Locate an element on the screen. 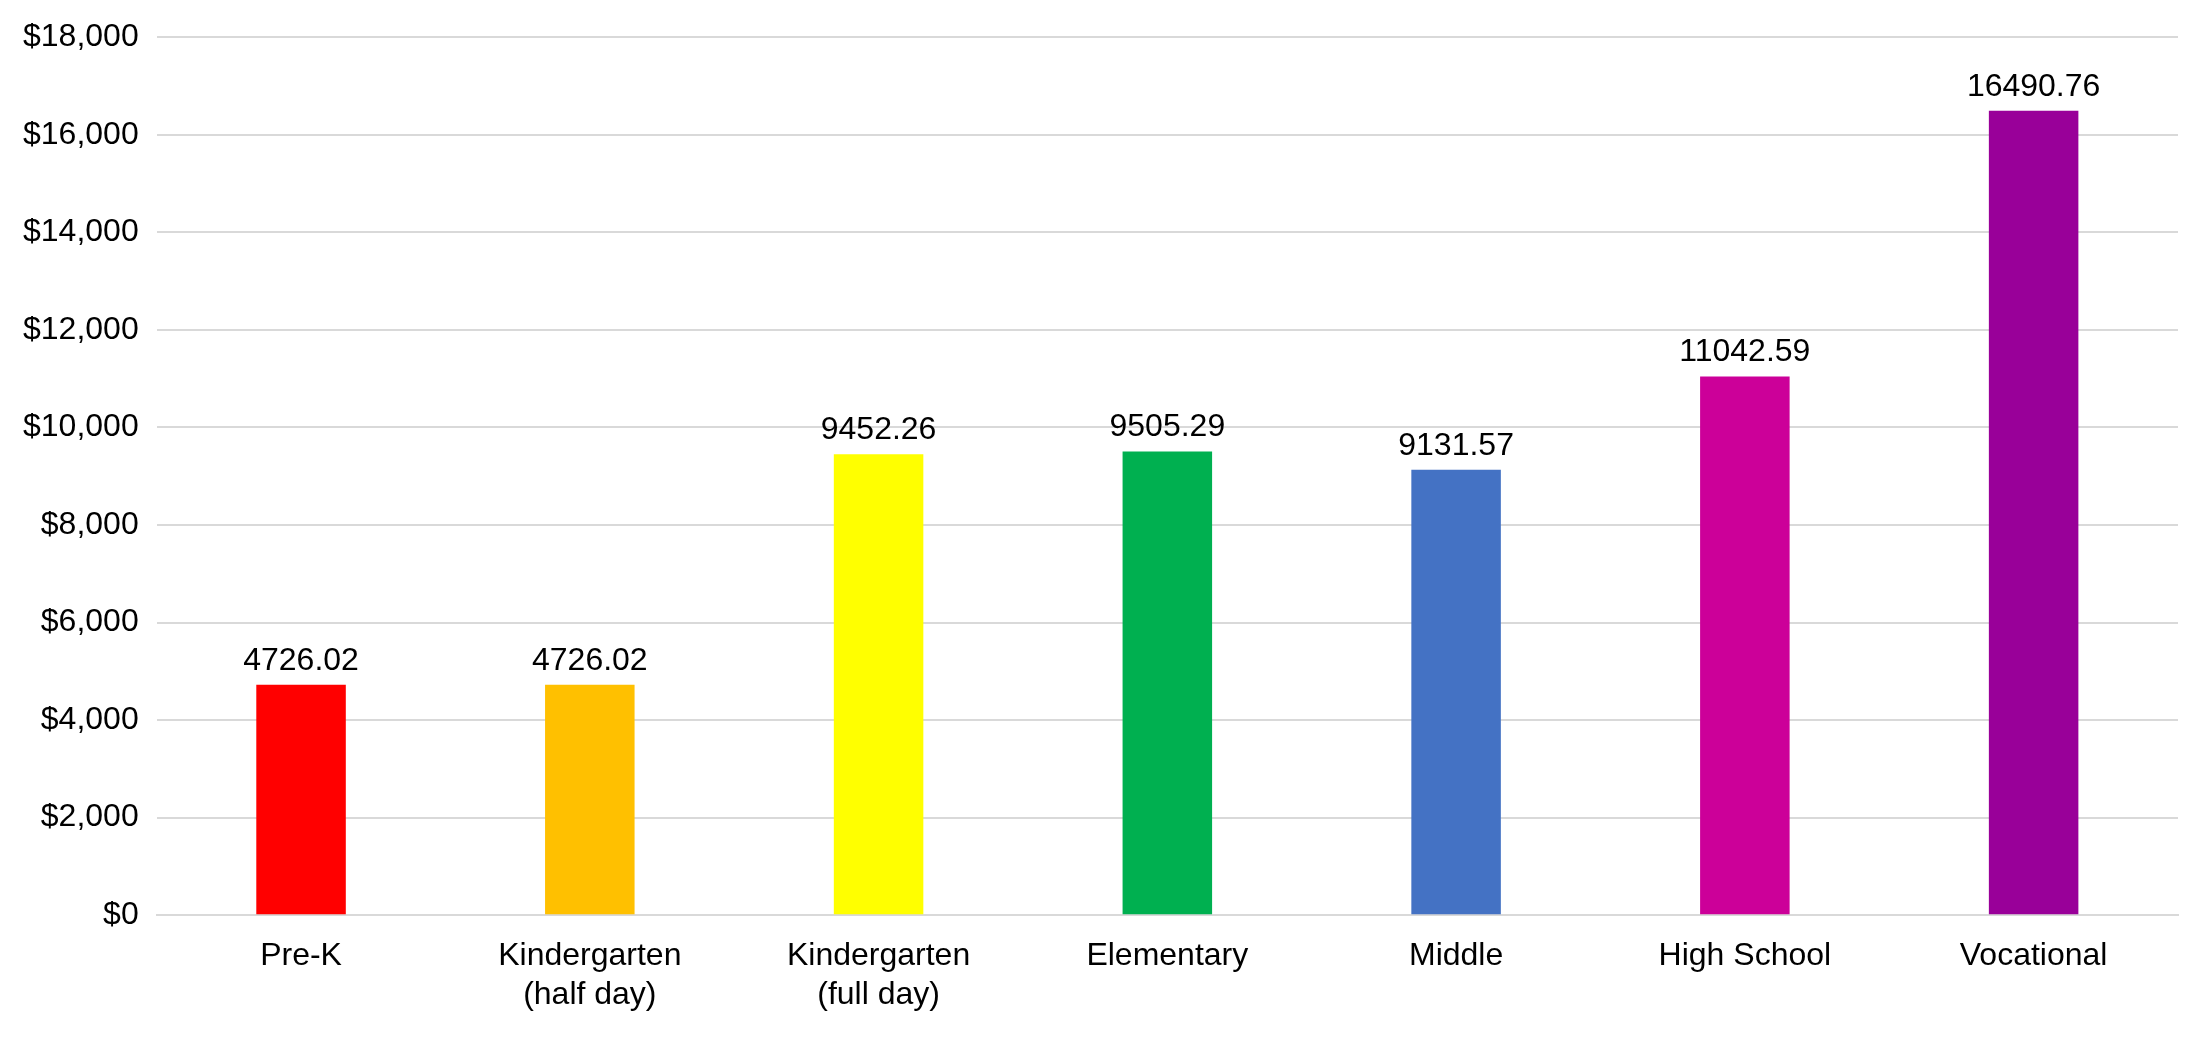  x-tick-label: Kindergarten (half day) is located at coordinates (590, 973).